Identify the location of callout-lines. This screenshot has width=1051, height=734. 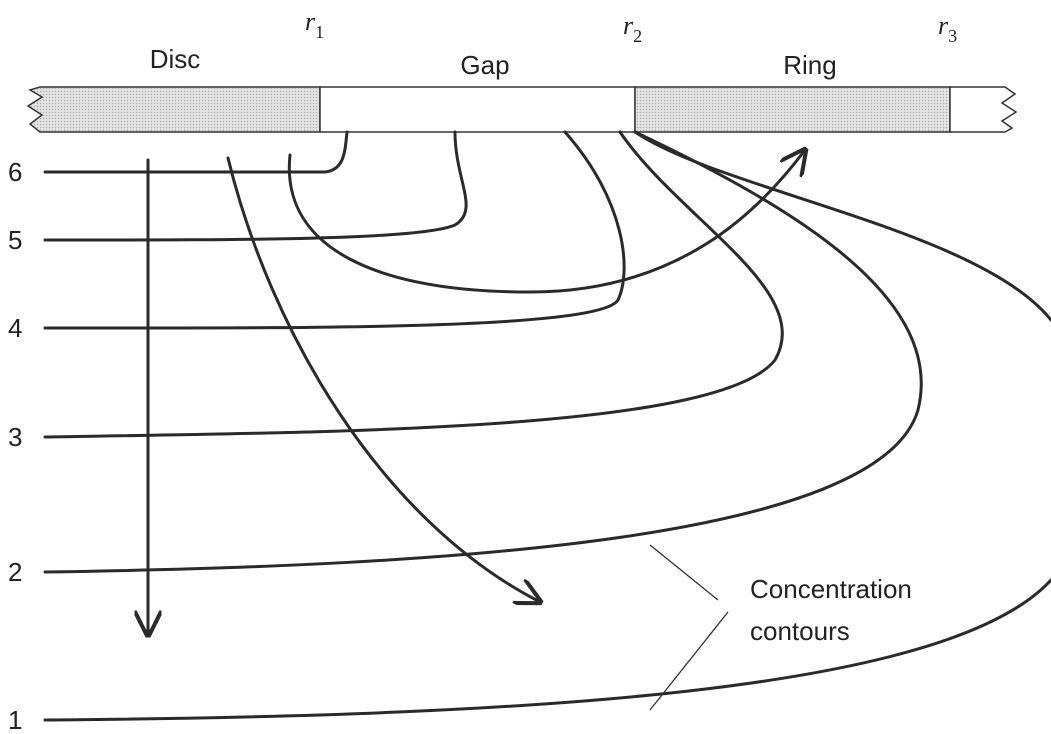
(689, 627).